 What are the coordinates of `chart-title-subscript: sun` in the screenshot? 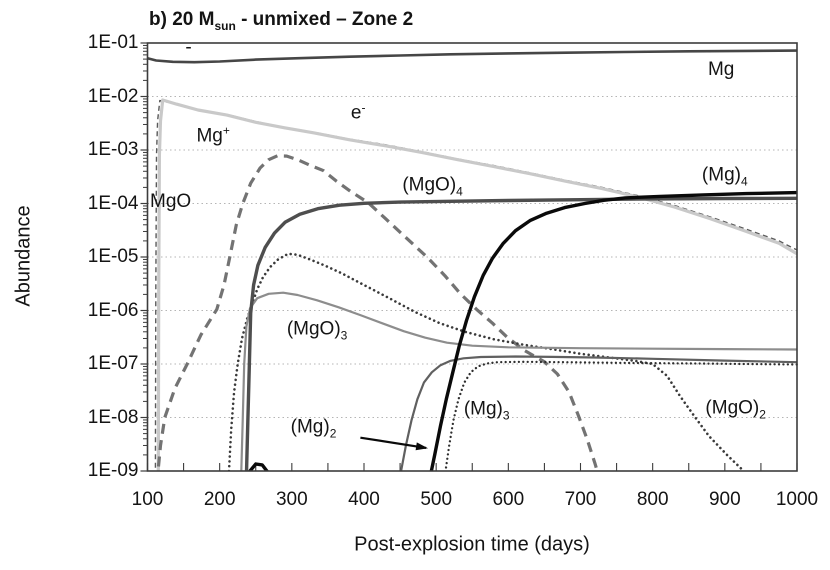 It's located at (225, 25).